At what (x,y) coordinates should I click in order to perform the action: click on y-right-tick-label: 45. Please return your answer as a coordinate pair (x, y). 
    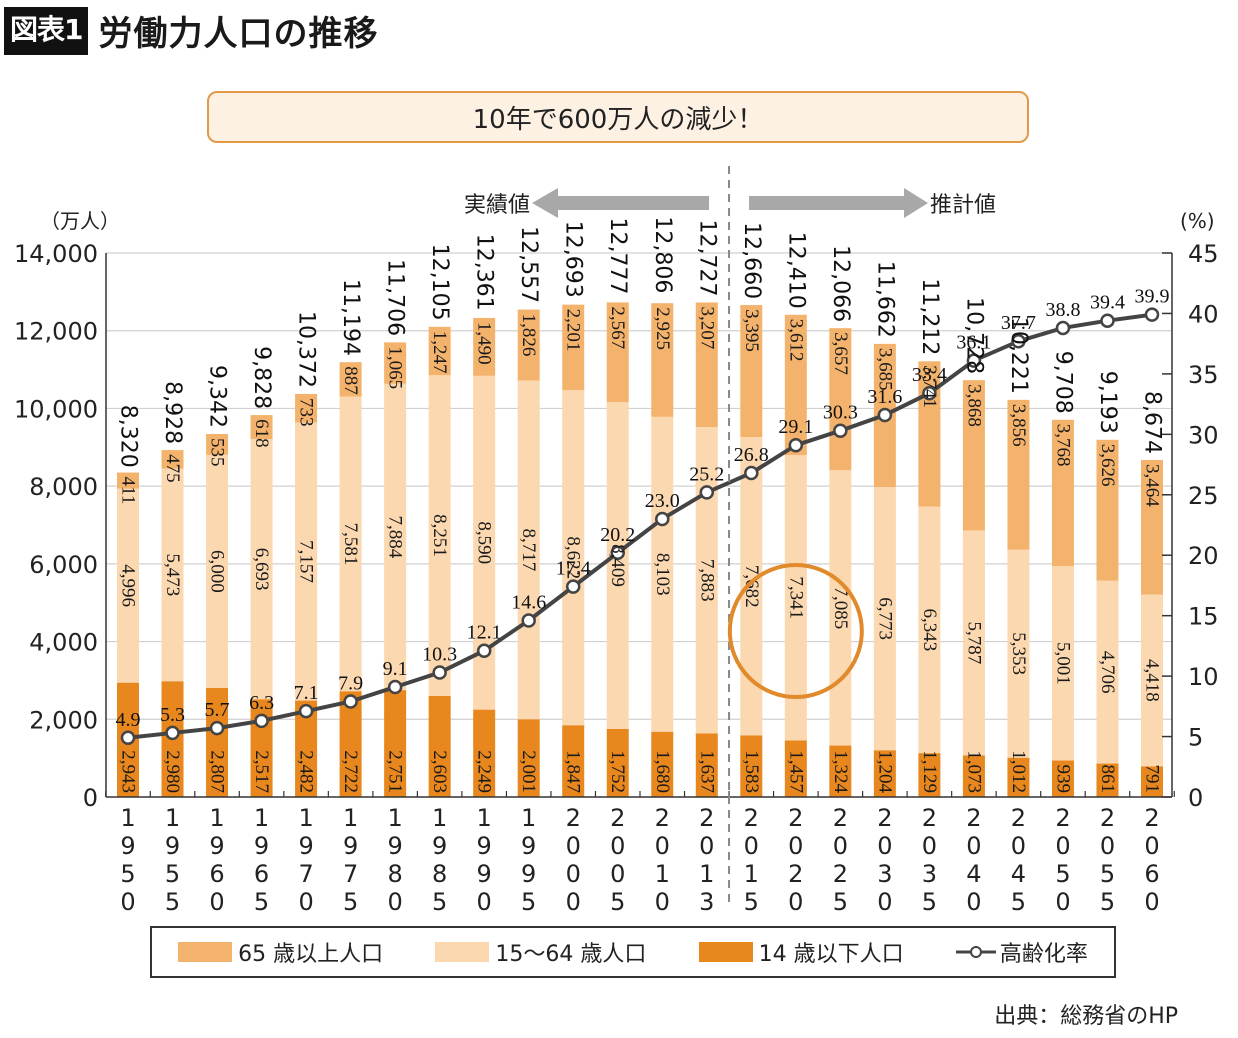
    Looking at the image, I should click on (1203, 254).